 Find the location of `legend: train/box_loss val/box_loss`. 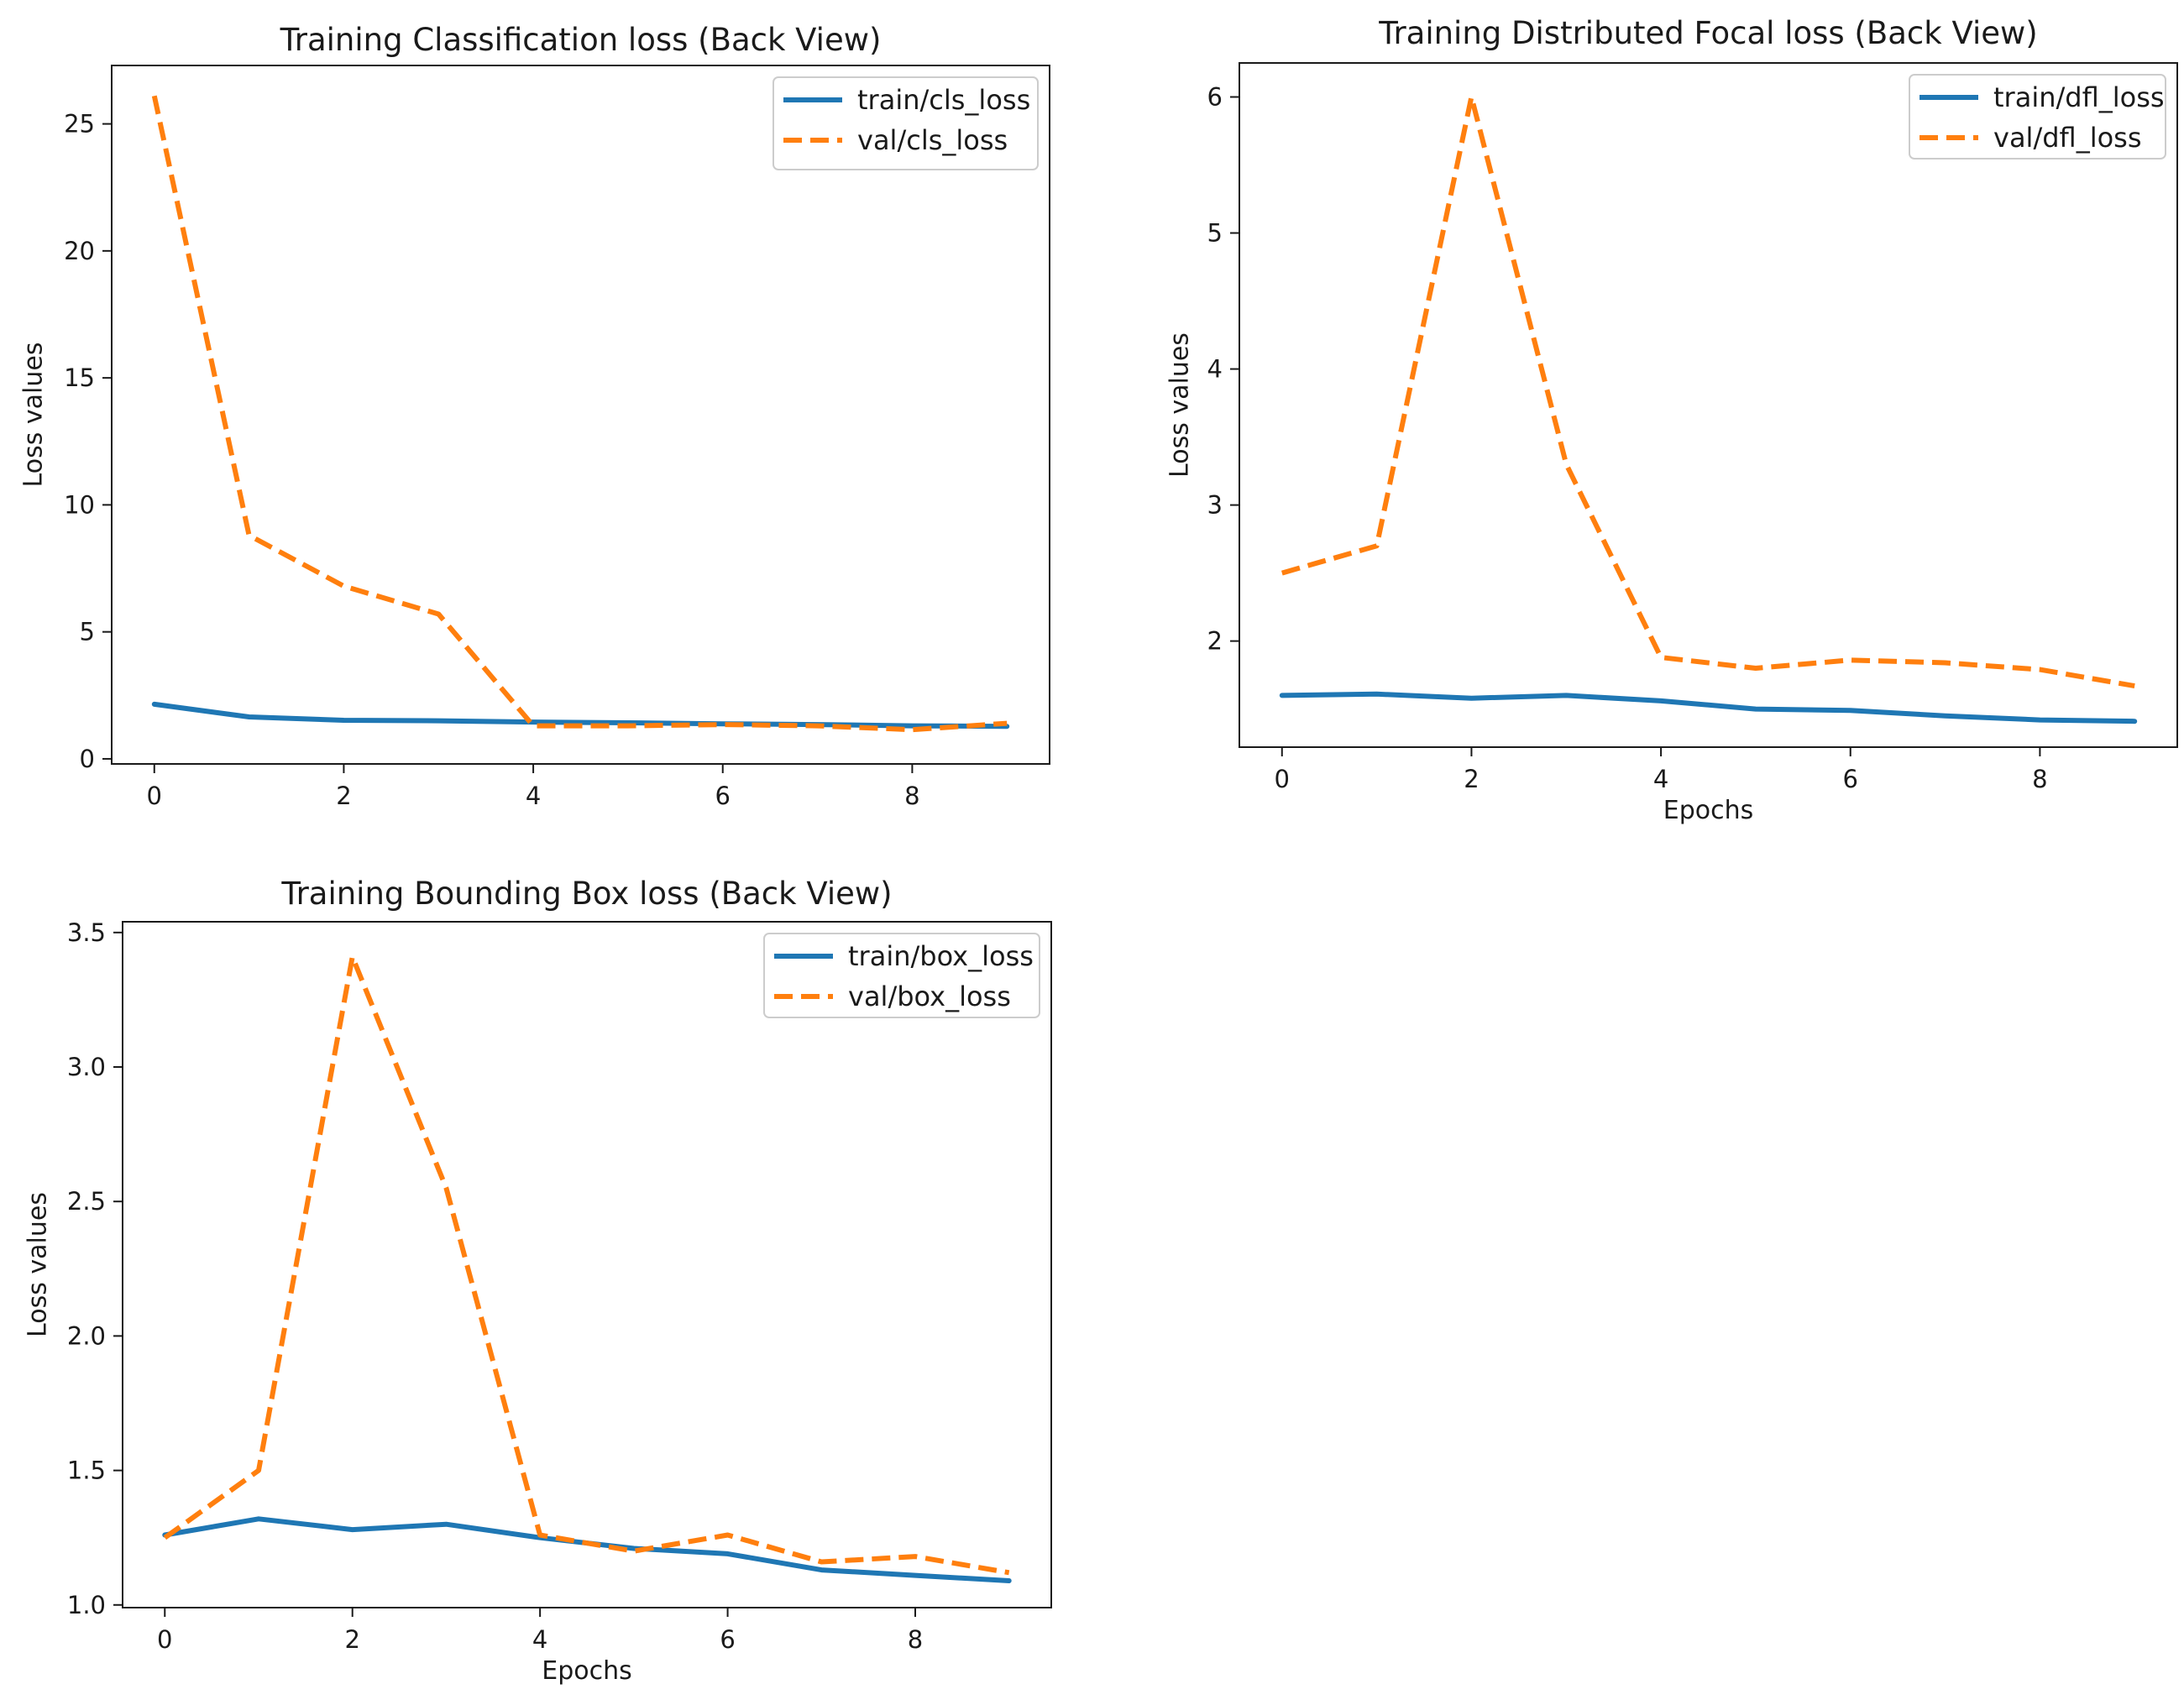

legend: train/box_loss val/box_loss is located at coordinates (901, 975).